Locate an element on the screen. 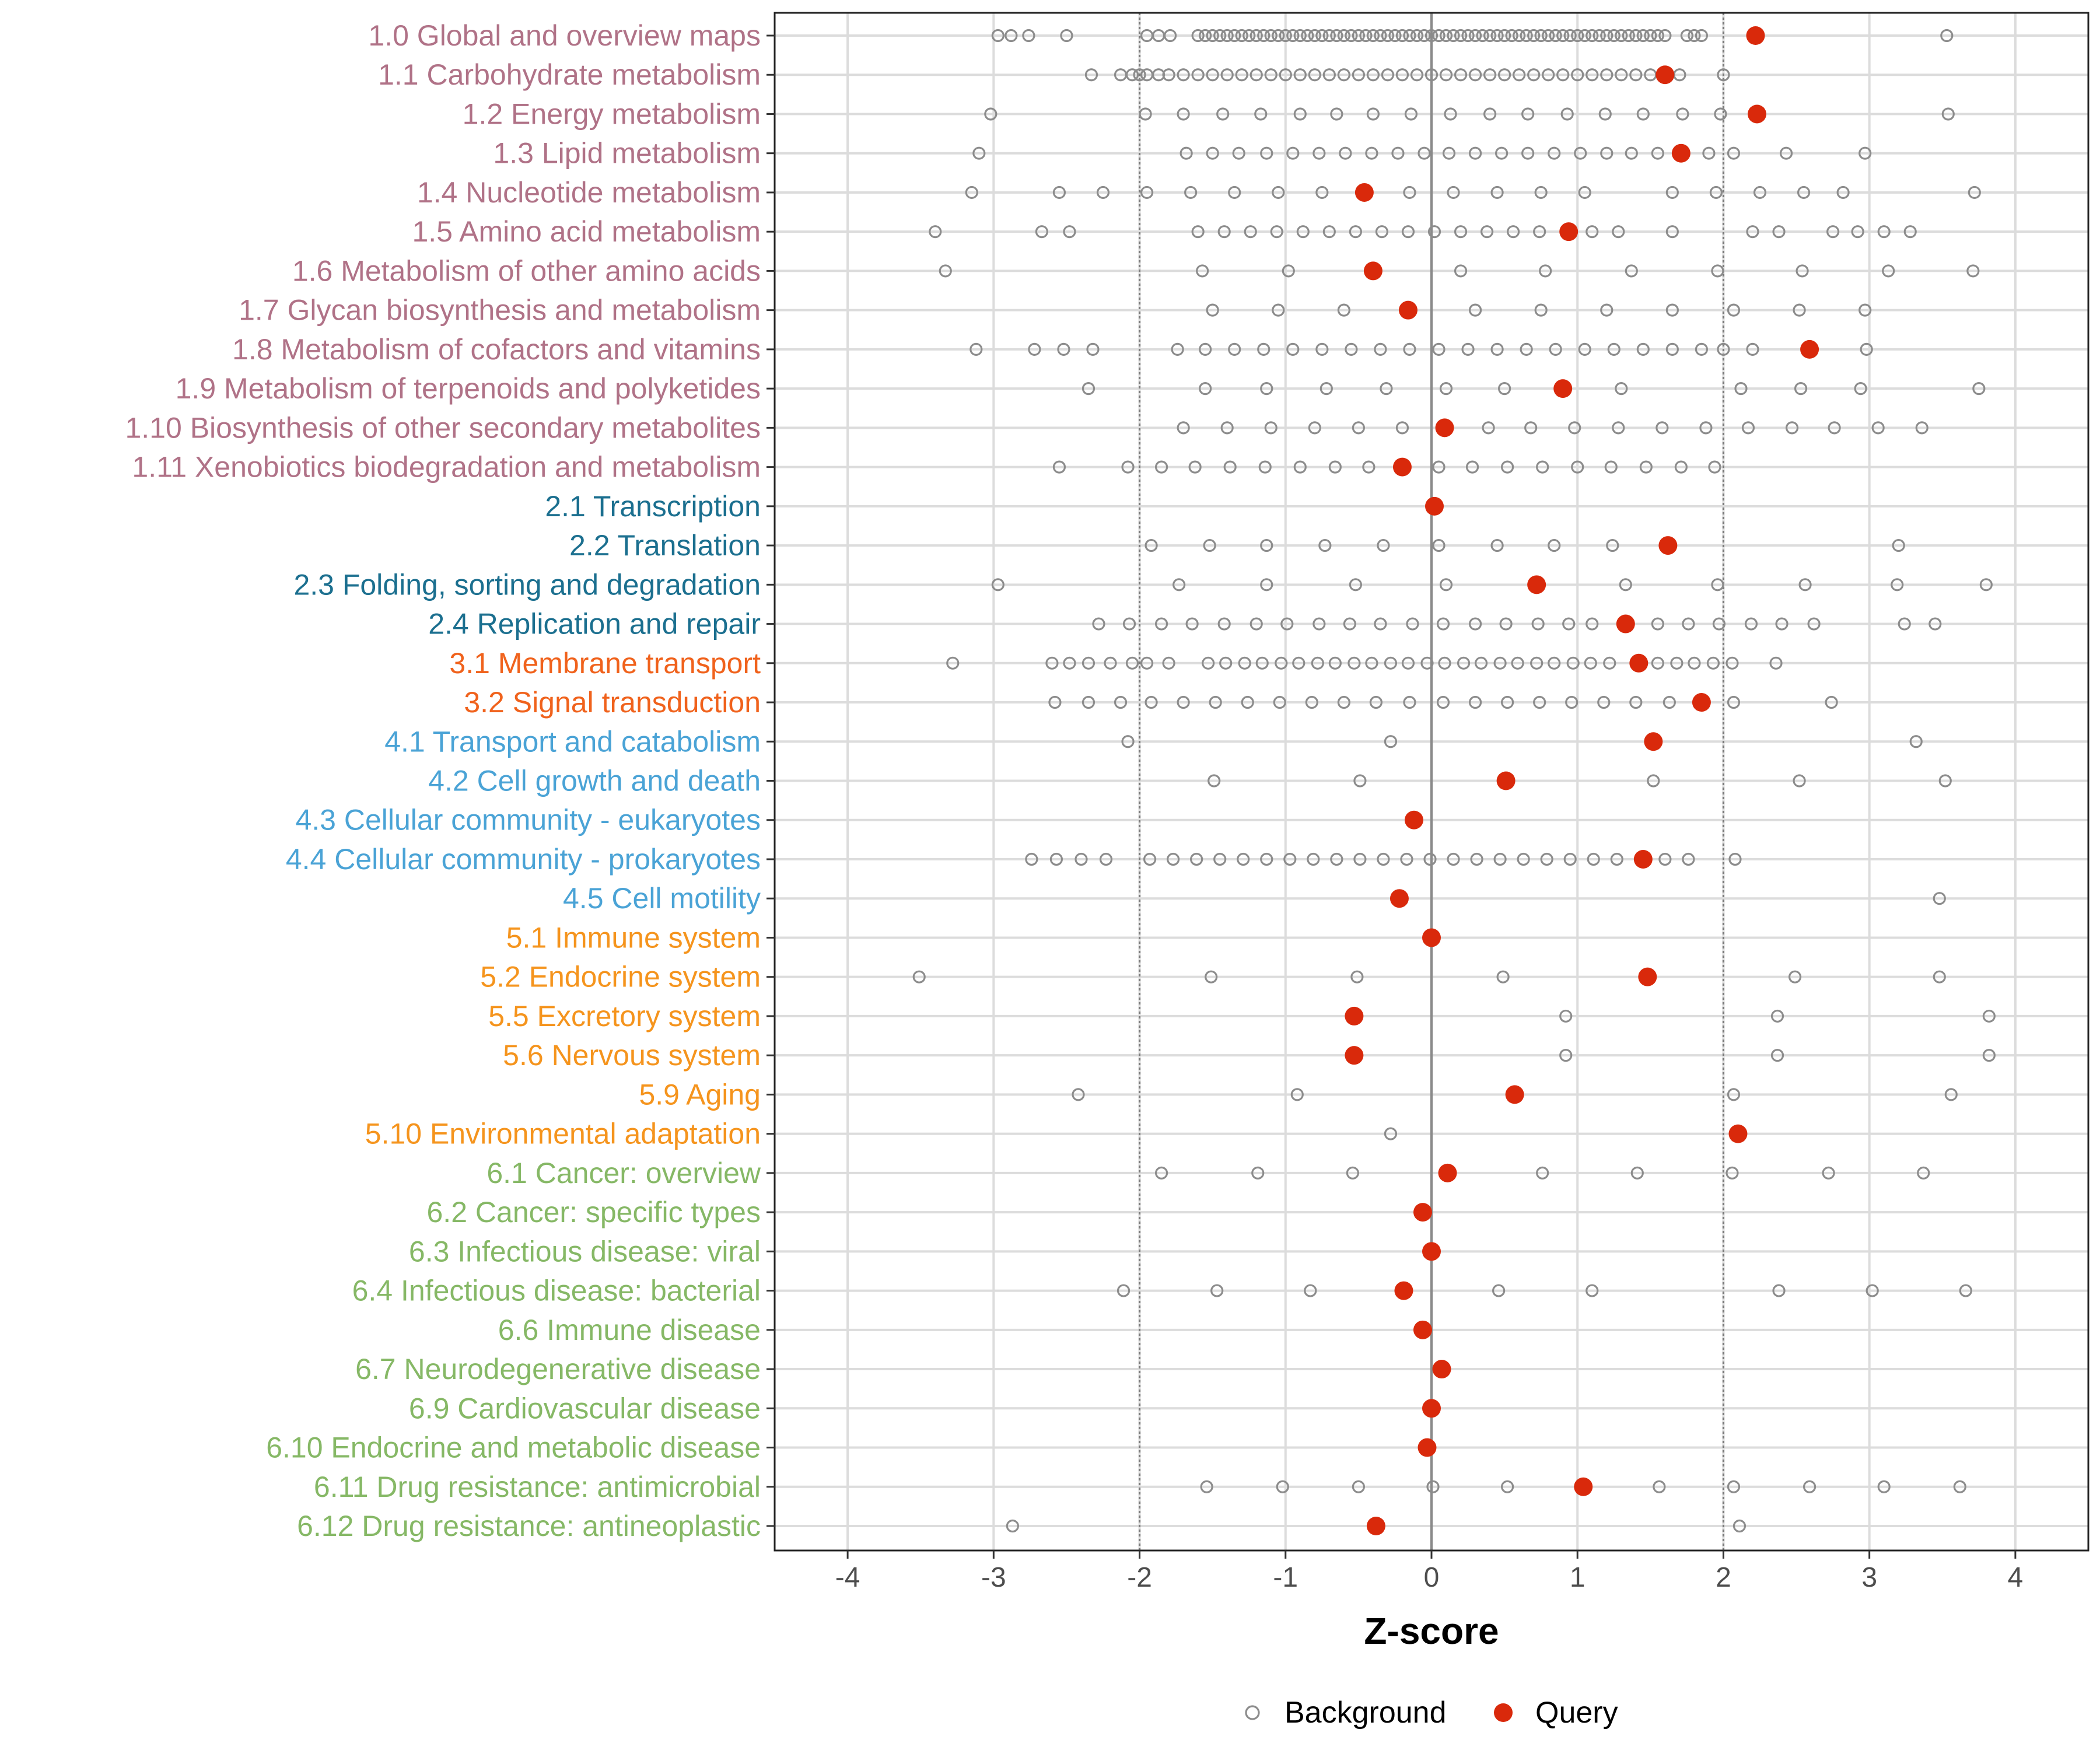 The width and height of the screenshot is (2100, 1750). y-tick-label: 2.4 Replication and repair is located at coordinates (594, 624).